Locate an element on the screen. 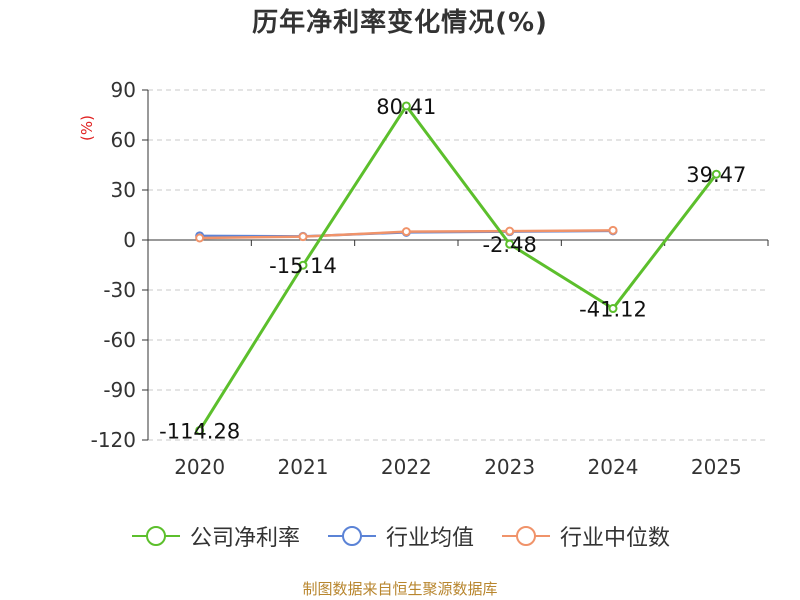 The height and width of the screenshot is (600, 800). x-tick-label: 2020 is located at coordinates (199, 467).